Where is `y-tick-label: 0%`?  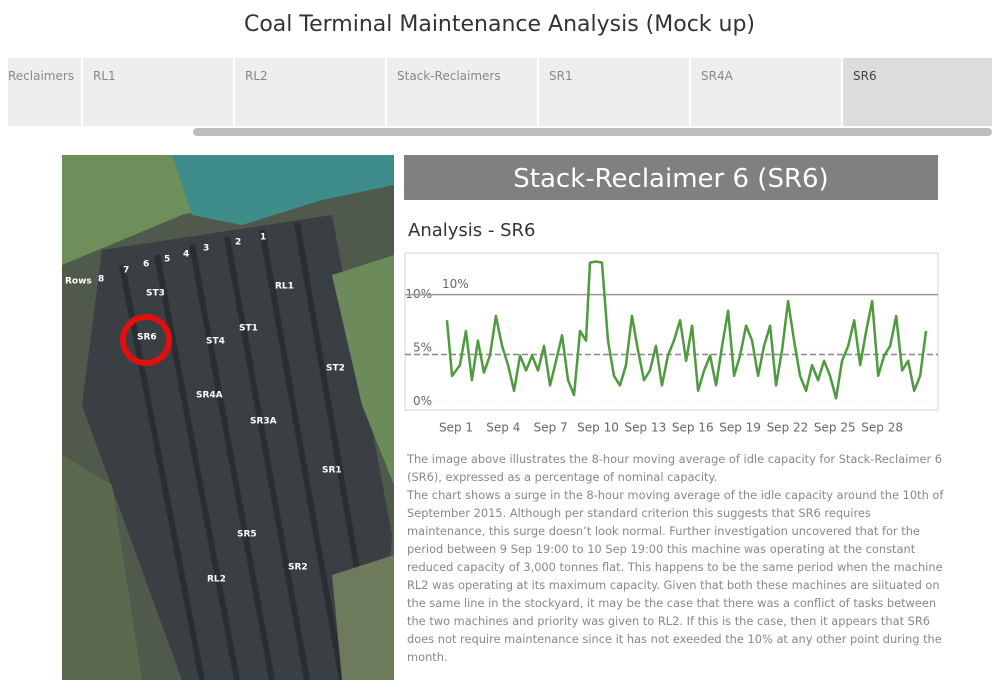 y-tick-label: 0% is located at coordinates (422, 401).